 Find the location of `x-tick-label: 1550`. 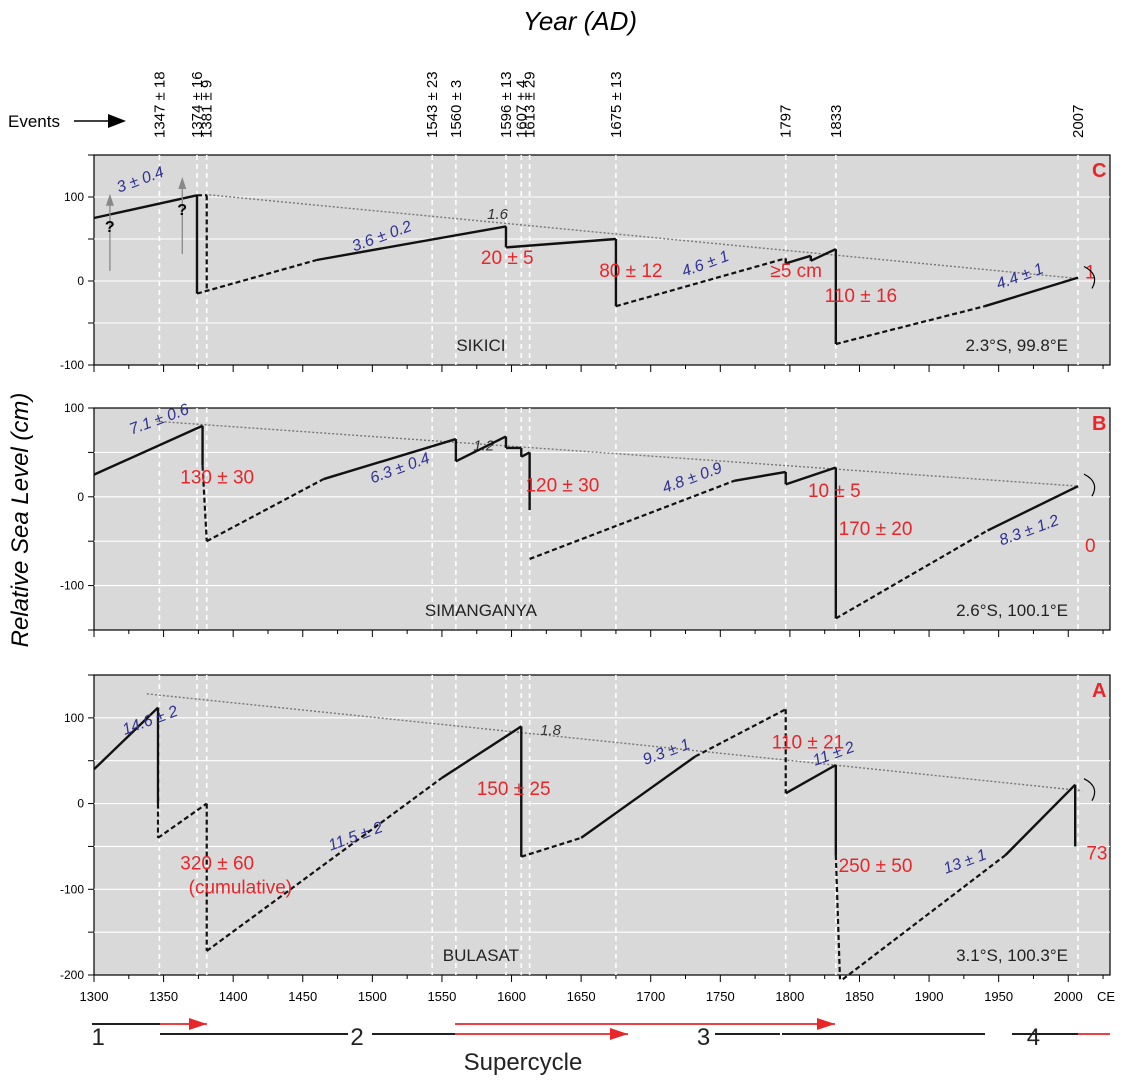

x-tick-label: 1550 is located at coordinates (441, 996).